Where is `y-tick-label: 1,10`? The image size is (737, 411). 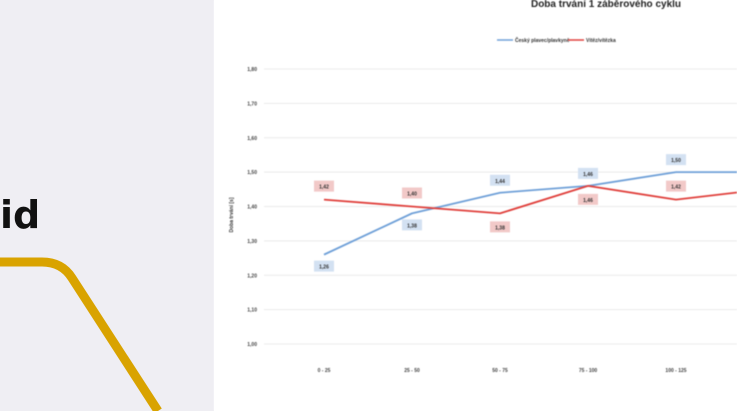 y-tick-label: 1,10 is located at coordinates (252, 311).